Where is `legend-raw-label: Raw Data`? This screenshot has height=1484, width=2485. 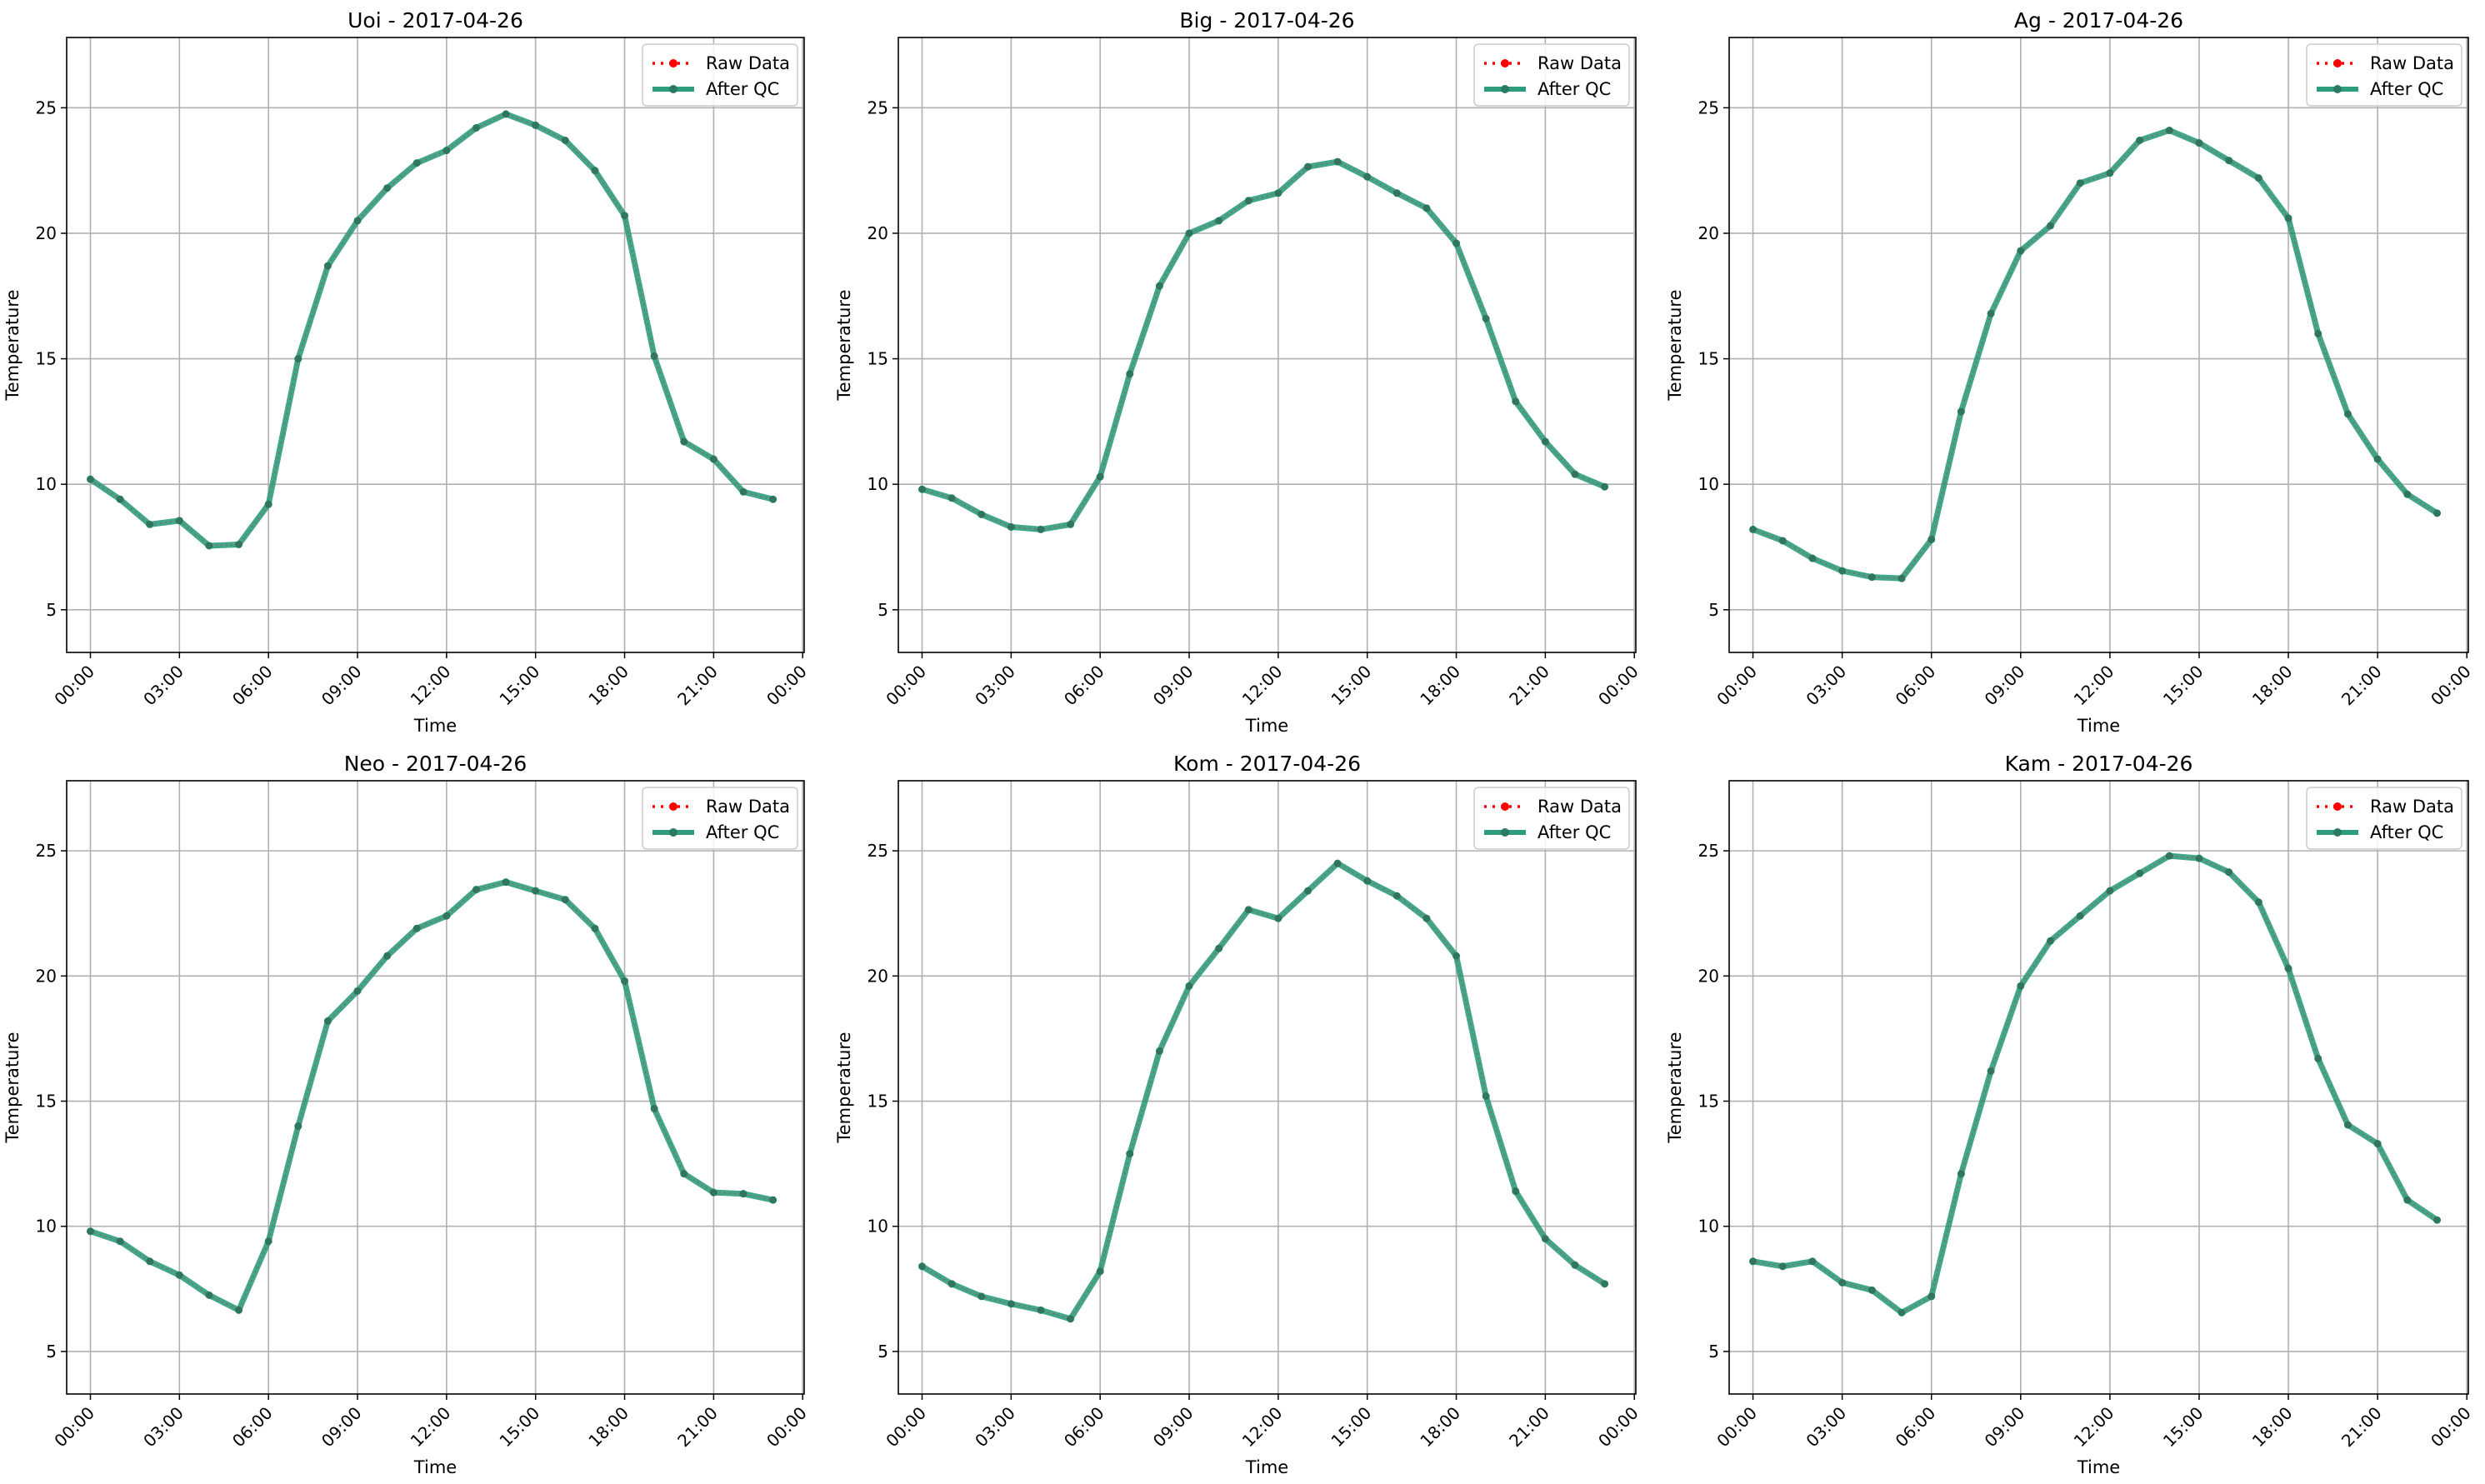
legend-raw-label: Raw Data is located at coordinates (748, 63).